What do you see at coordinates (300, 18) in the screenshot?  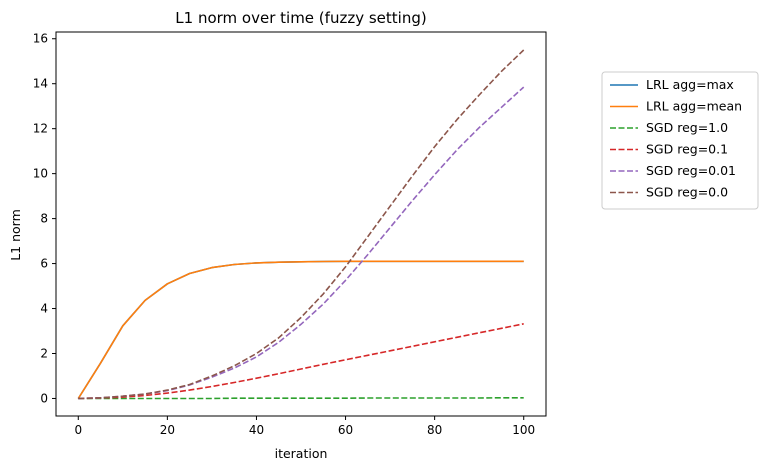 I see `chart-title: L1 norm over time (fuzzy setting)` at bounding box center [300, 18].